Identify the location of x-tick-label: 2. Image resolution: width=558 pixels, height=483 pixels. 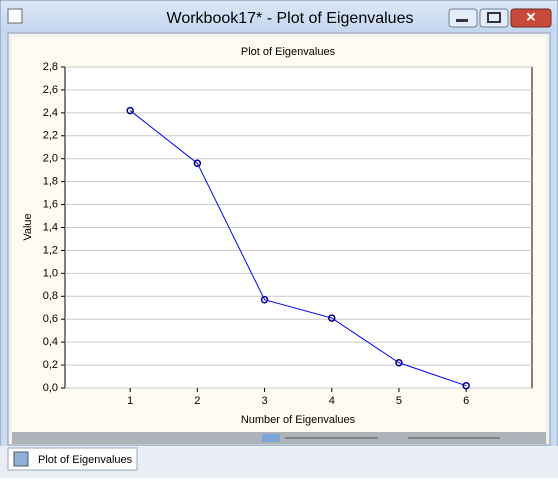
(197, 401).